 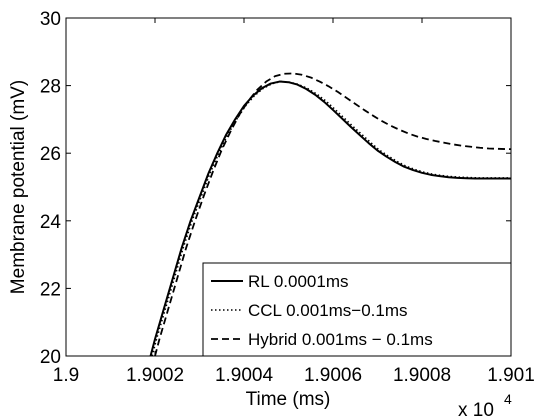 What do you see at coordinates (50, 357) in the screenshot?
I see `y-tick-label-0: 20` at bounding box center [50, 357].